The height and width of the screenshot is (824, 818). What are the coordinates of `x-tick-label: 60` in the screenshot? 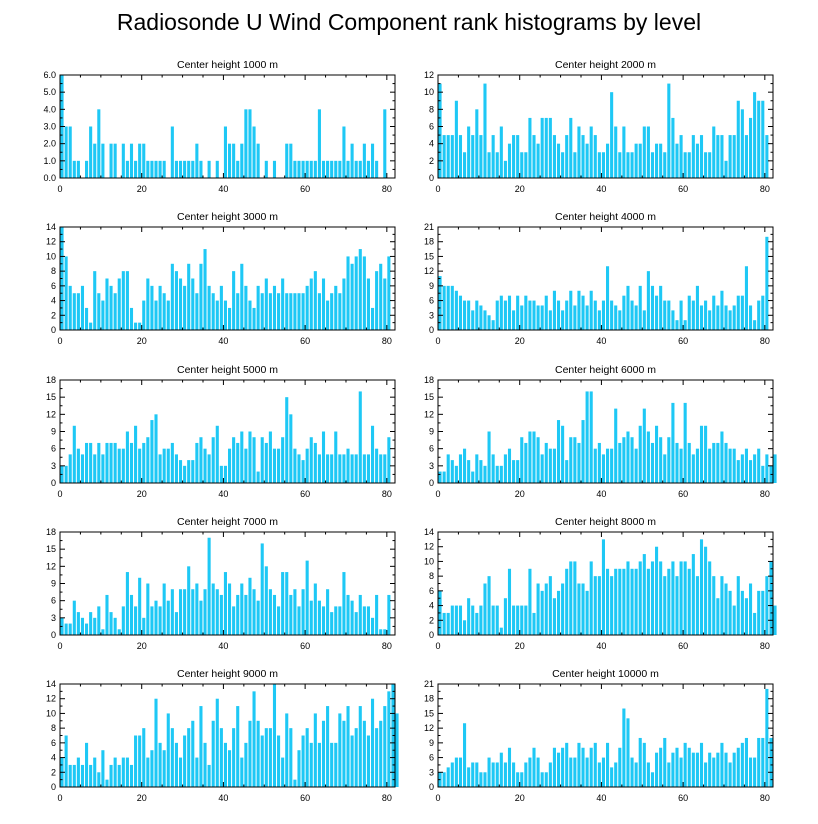 It's located at (305, 646).